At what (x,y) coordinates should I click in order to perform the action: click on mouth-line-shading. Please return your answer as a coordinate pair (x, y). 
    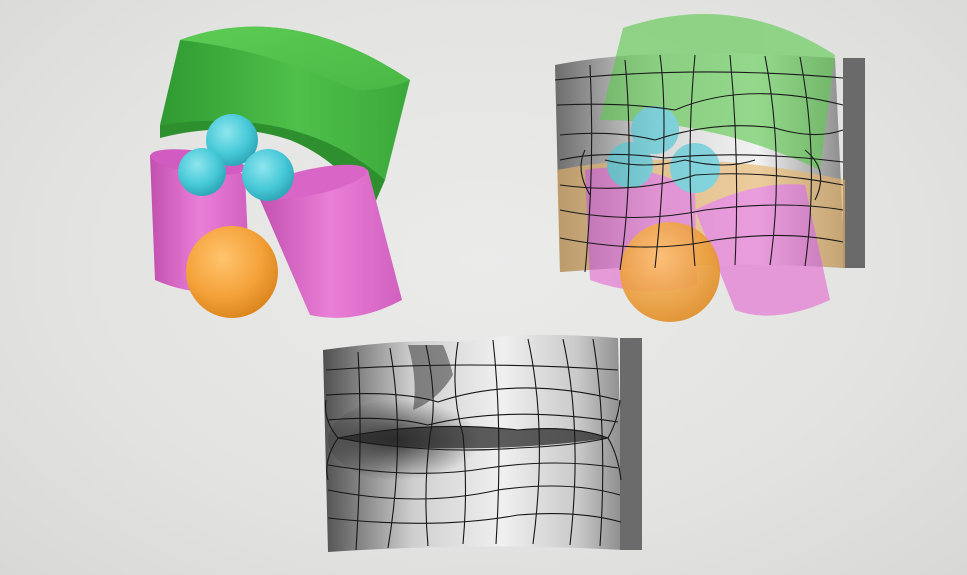
    Looking at the image, I should click on (473, 437).